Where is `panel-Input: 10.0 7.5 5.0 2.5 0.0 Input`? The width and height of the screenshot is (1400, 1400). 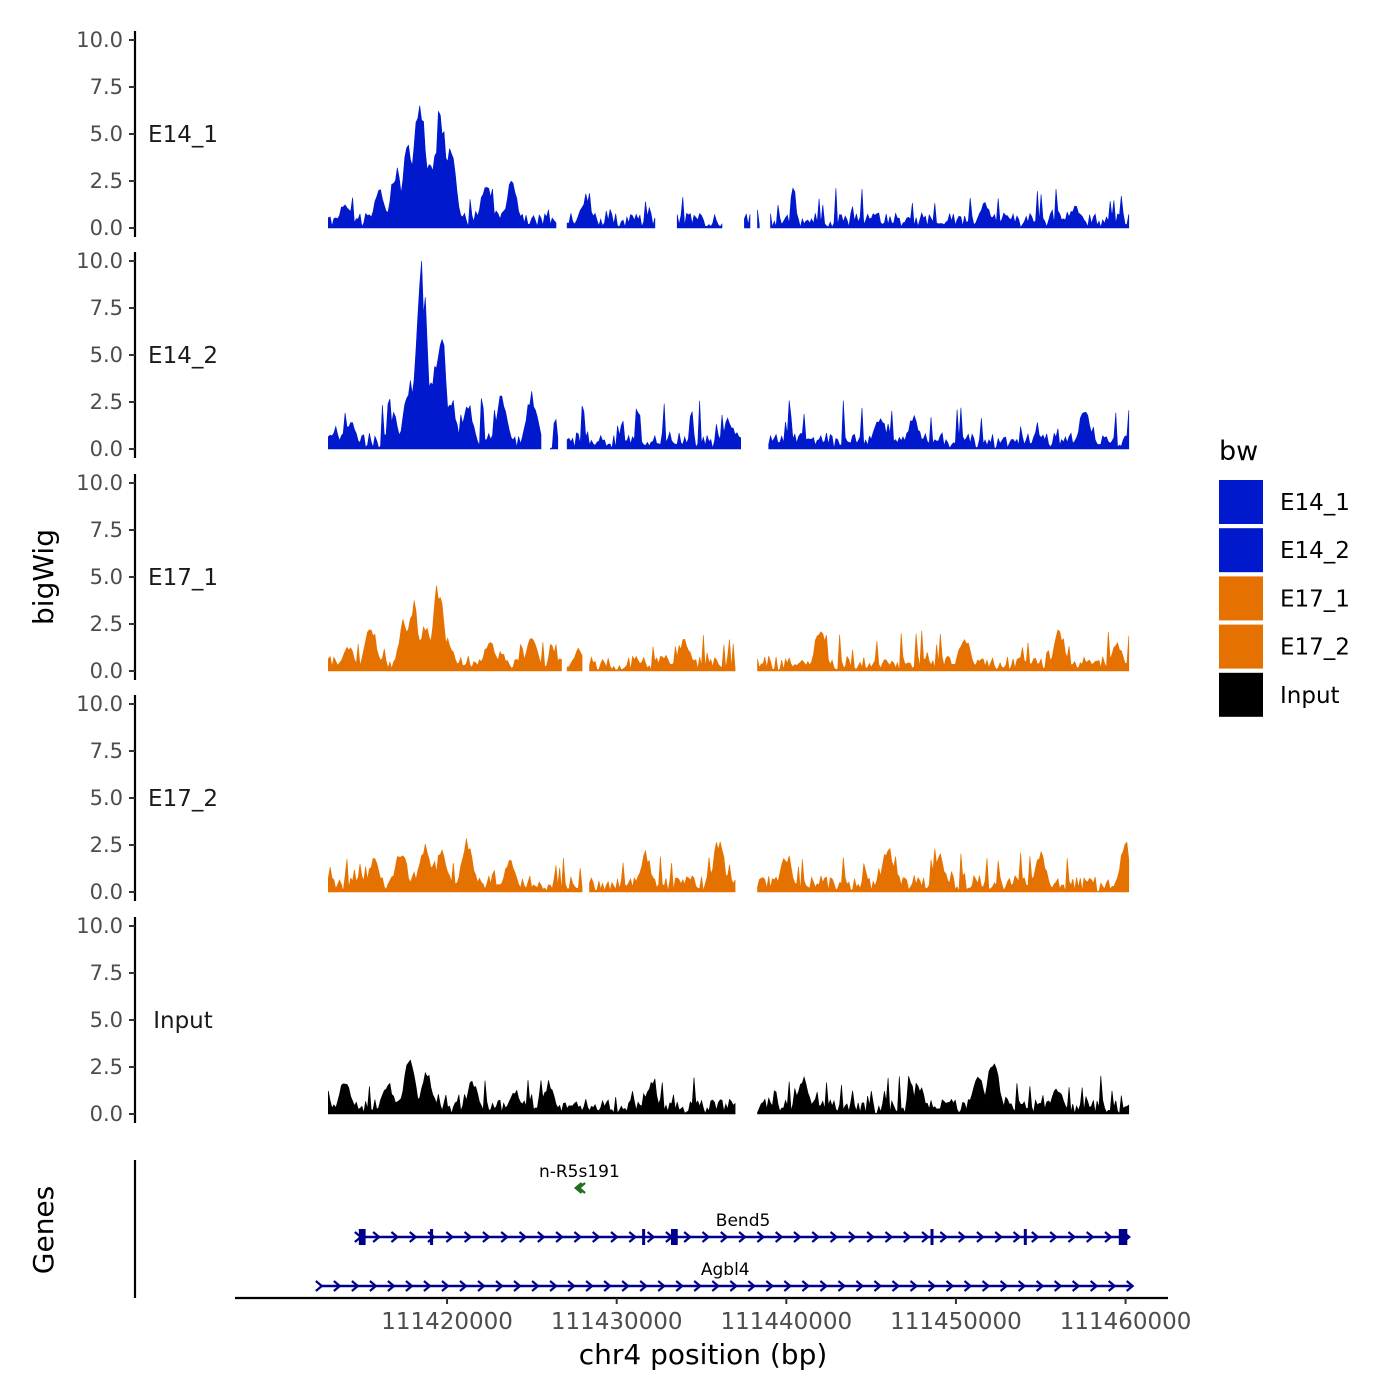
panel-Input: 10.0 7.5 5.0 2.5 0.0 Input is located at coordinates (603, 1020).